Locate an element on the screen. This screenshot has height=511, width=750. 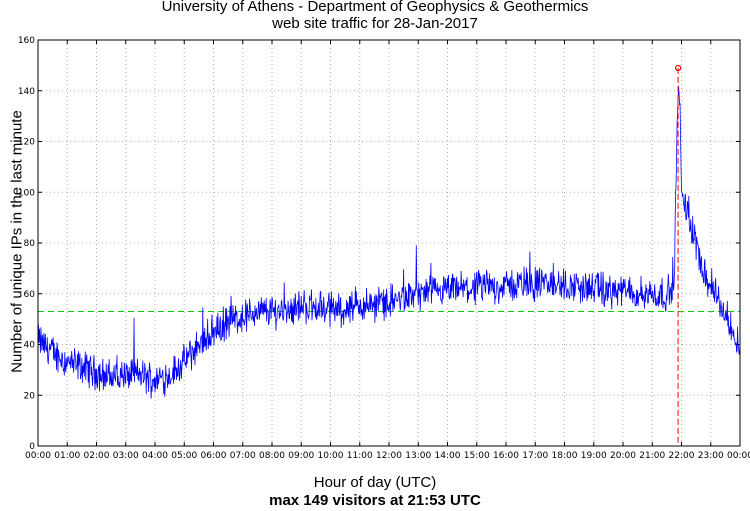
x-axis-label: Hour of day (UTC) is located at coordinates (375, 482).